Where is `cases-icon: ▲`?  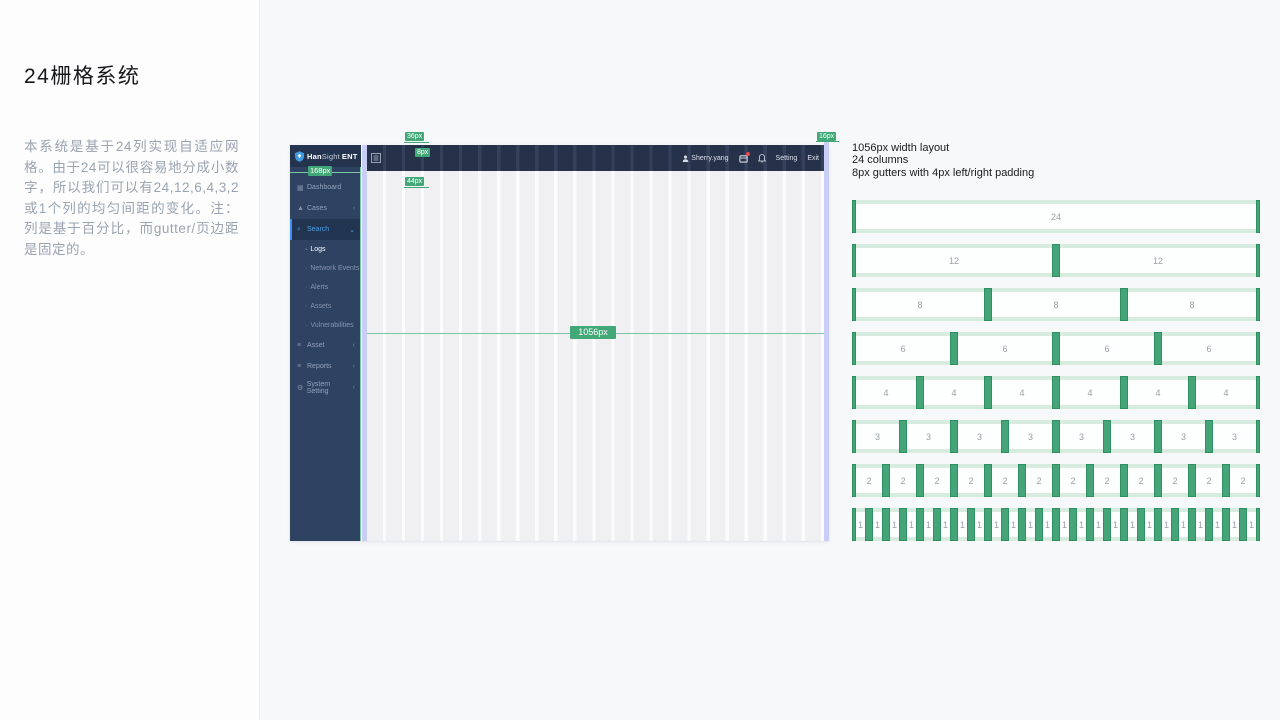
cases-icon: ▲ is located at coordinates (300, 208).